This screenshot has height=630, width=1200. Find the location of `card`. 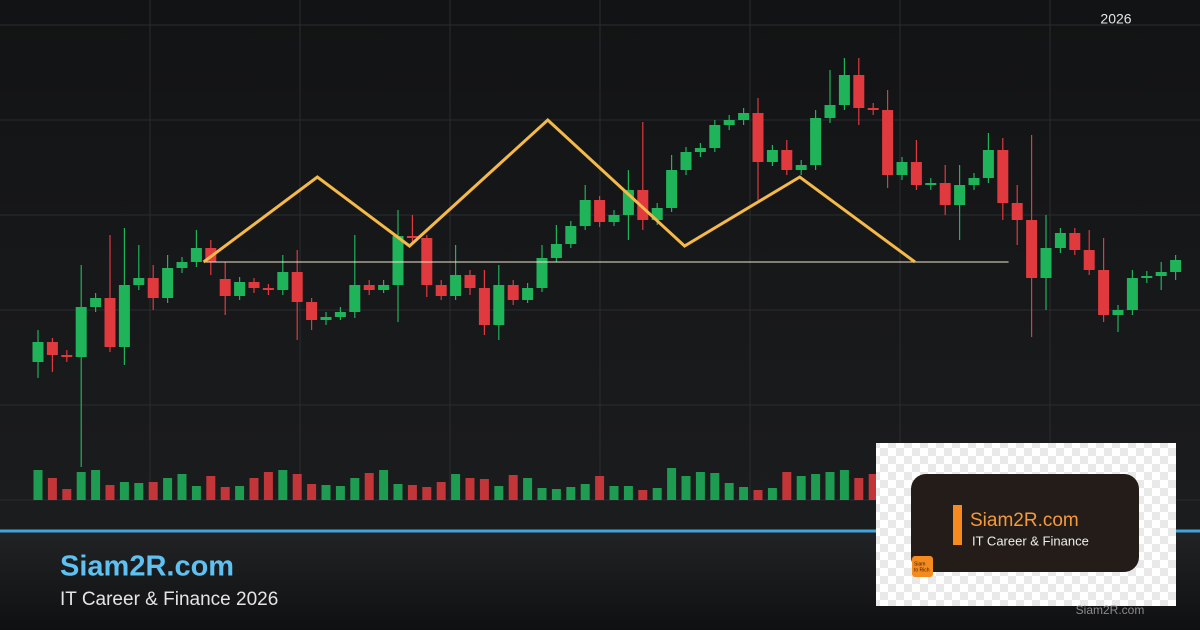

card is located at coordinates (1025, 523).